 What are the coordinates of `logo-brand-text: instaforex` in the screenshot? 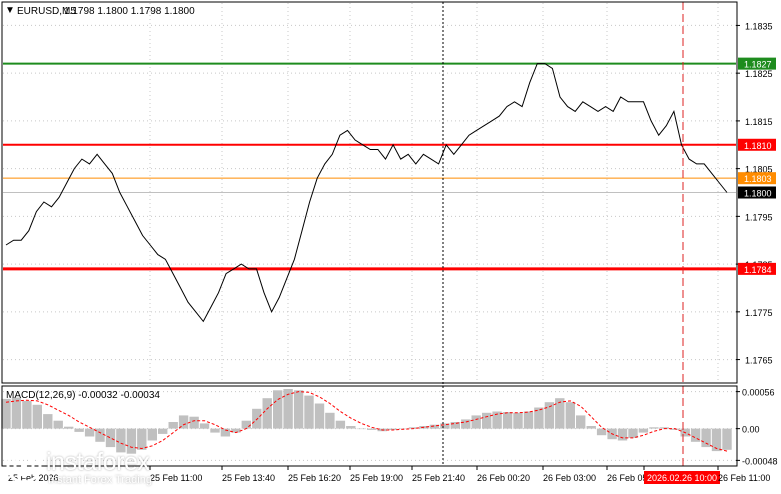 It's located at (98, 462).